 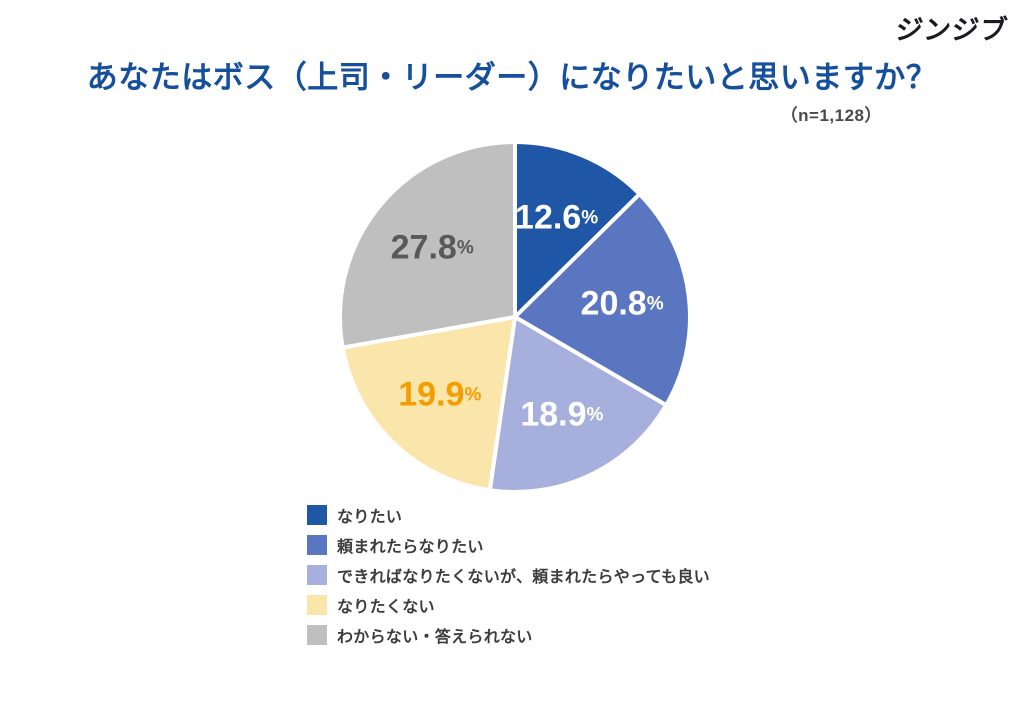 I want to click on chart-title: あなたはボス（上司・リーダー）になりたいと思いますか？, so click(x=512, y=77).